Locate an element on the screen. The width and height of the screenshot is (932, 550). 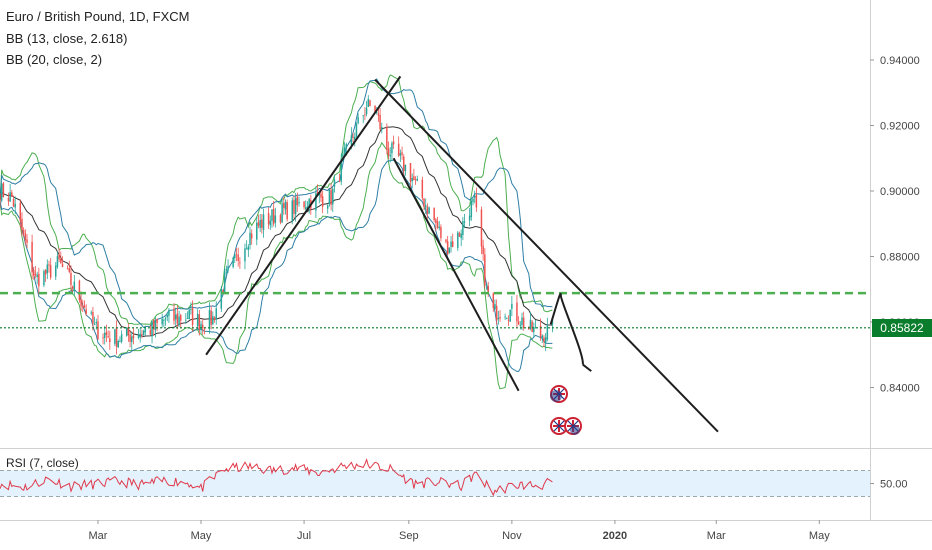
projection-arrow-head is located at coordinates (587, 367).